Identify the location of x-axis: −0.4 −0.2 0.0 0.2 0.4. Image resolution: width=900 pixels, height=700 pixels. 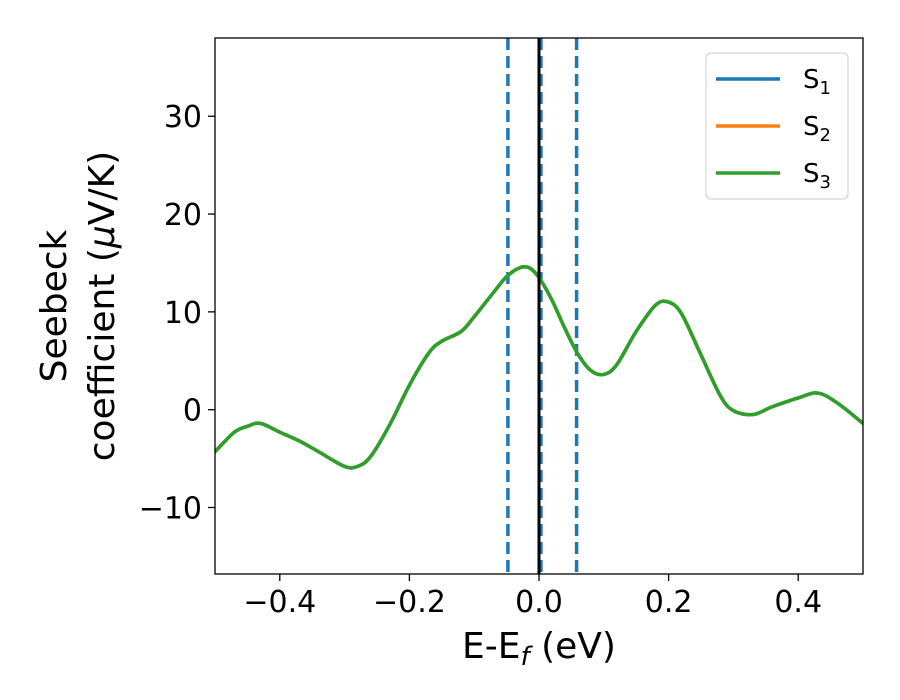
(532, 597).